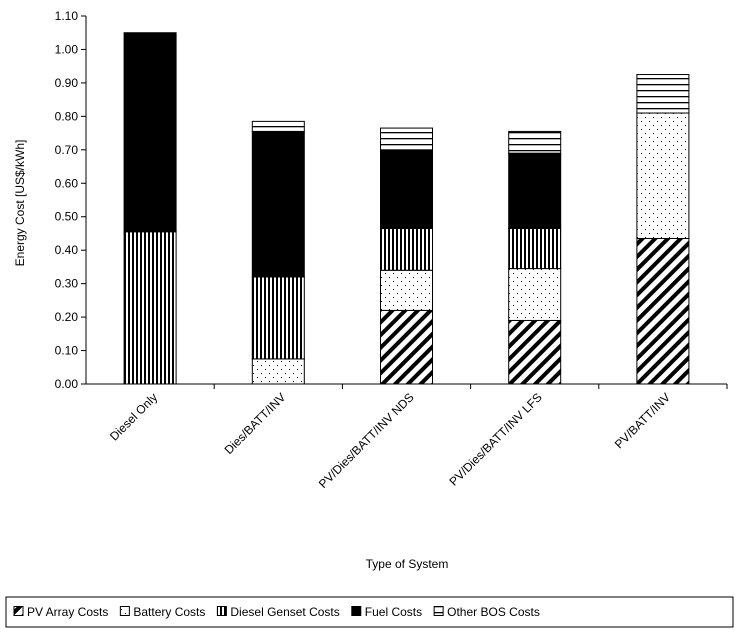 This screenshot has height=637, width=739. I want to click on legend-label: PV Array Costs, so click(67, 612).